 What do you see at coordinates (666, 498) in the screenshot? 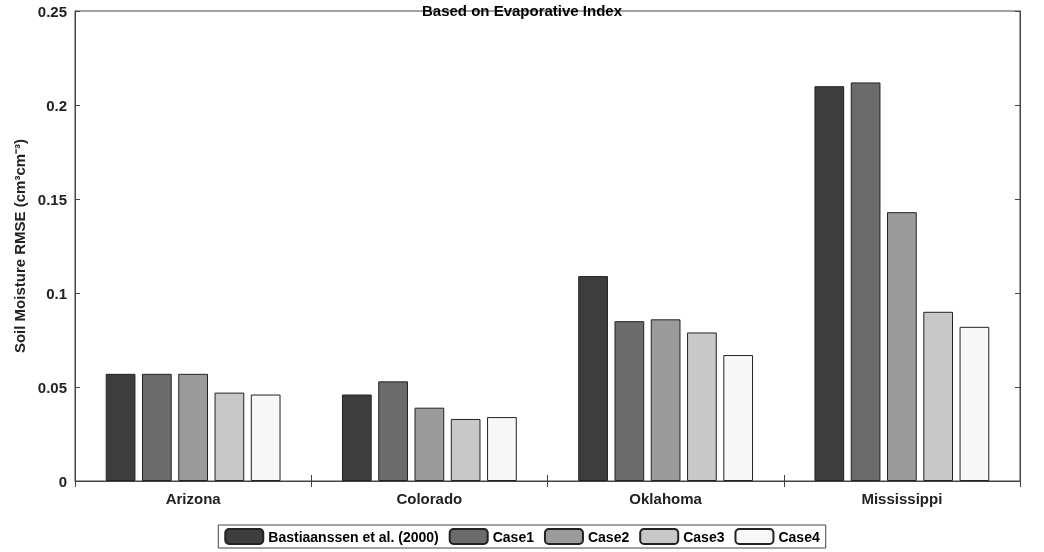
I see `x-tick-label: Oklahoma` at bounding box center [666, 498].